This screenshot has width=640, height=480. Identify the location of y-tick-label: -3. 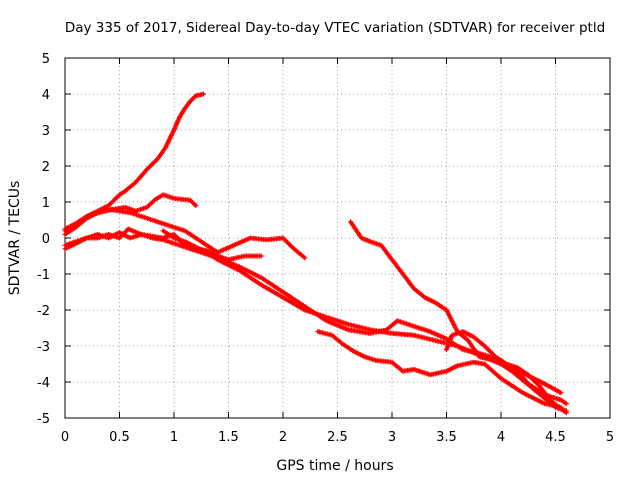
(43, 347).